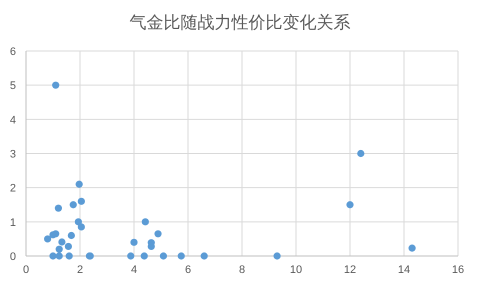 The image size is (480, 288). Describe the element at coordinates (134, 270) in the screenshot. I see `x-tick-label: 4` at that location.